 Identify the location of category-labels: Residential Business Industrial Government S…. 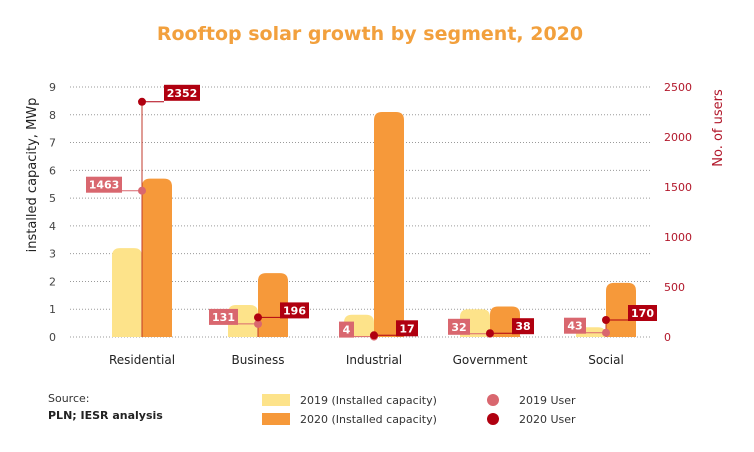
(366, 360).